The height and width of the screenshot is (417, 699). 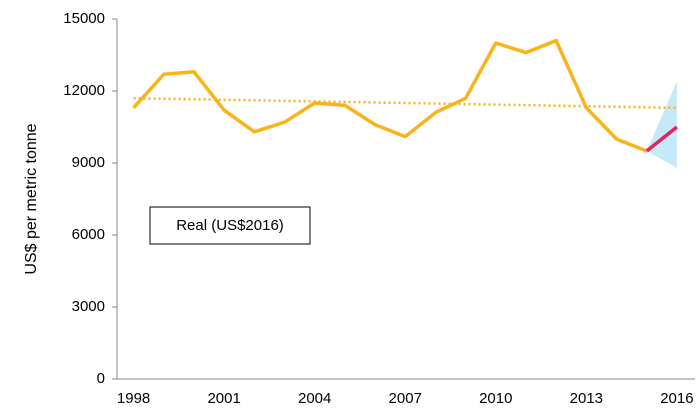 What do you see at coordinates (88, 162) in the screenshot?
I see `y-tick-label: 9000` at bounding box center [88, 162].